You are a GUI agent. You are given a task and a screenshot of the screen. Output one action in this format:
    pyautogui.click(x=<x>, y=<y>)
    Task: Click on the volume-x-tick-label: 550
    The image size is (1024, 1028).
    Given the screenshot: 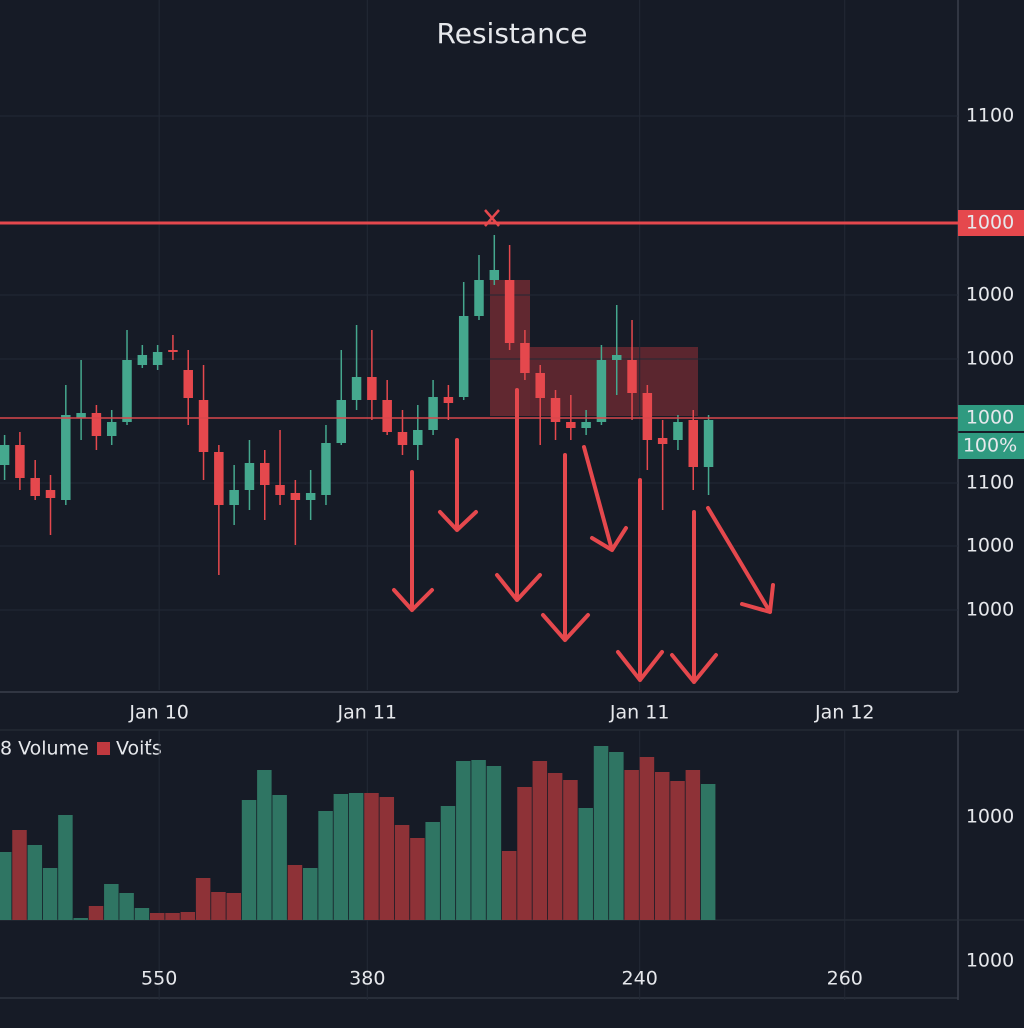 What is the action you would take?
    pyautogui.click(x=159, y=979)
    